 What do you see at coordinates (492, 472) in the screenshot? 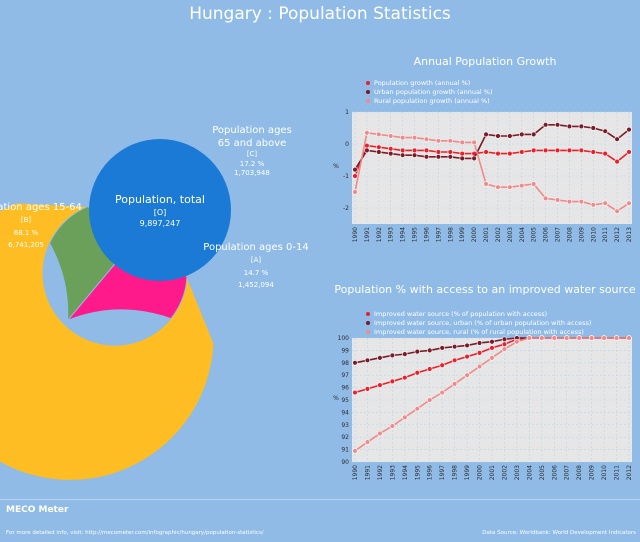
I see `water-x-tick: 2001` at bounding box center [492, 472].